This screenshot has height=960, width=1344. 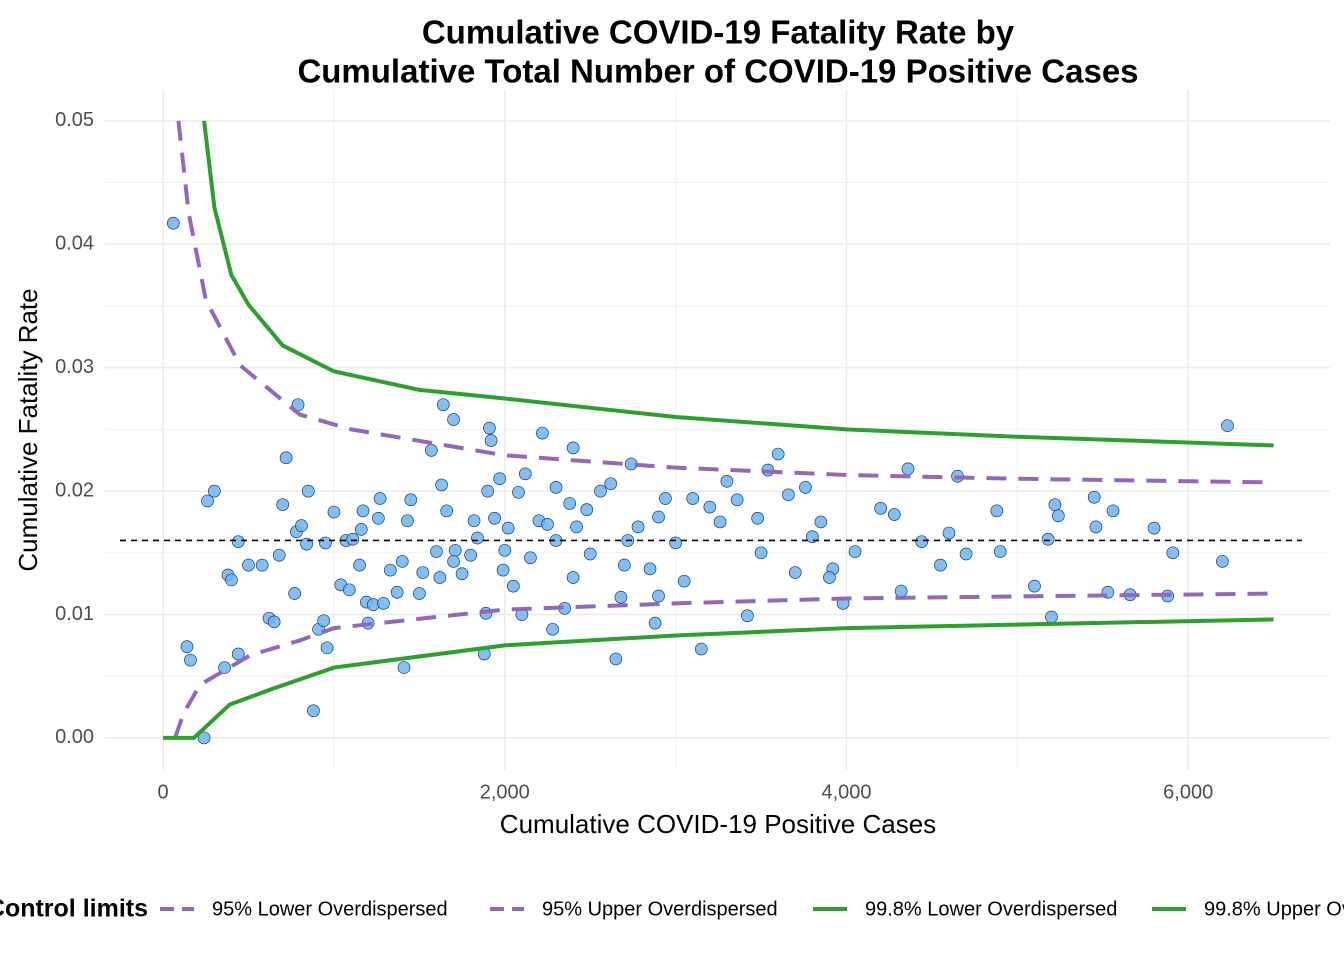 I want to click on control-limit-line, so click(x=718, y=678).